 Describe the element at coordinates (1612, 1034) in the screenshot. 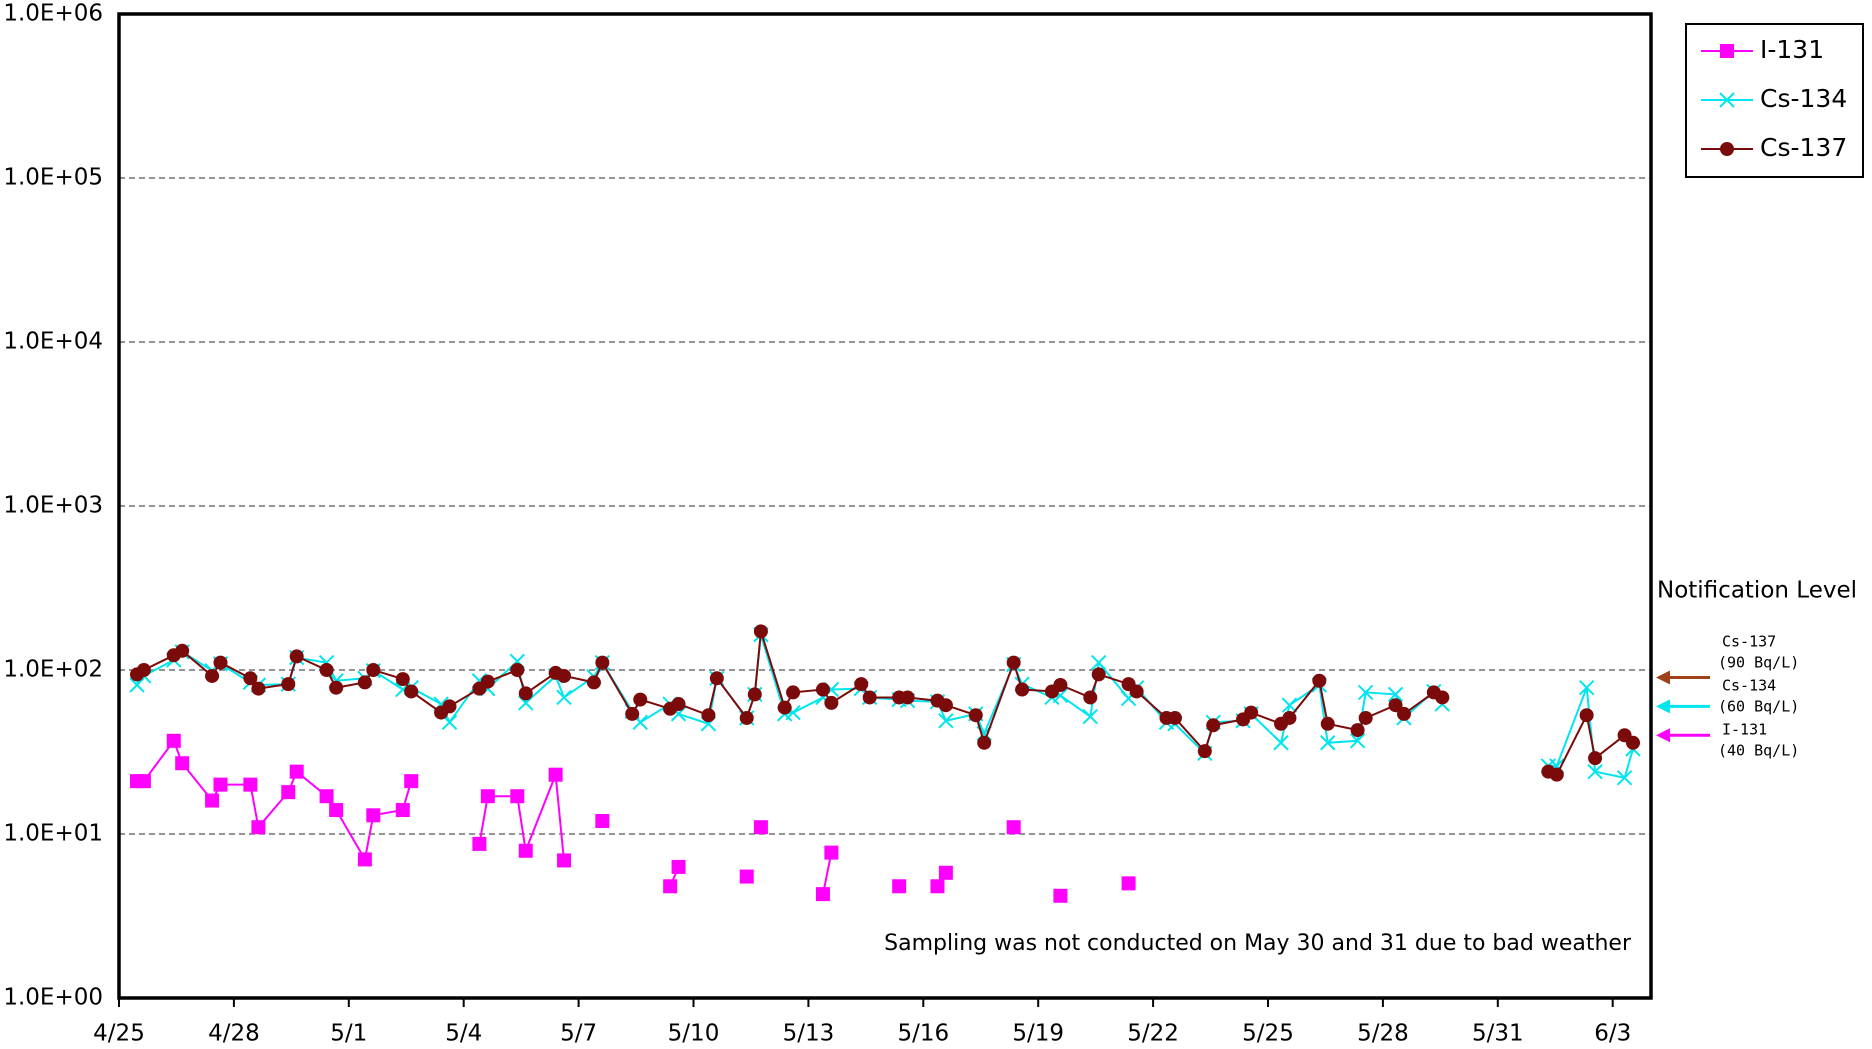

I see `x-tick-label: 6/3` at that location.